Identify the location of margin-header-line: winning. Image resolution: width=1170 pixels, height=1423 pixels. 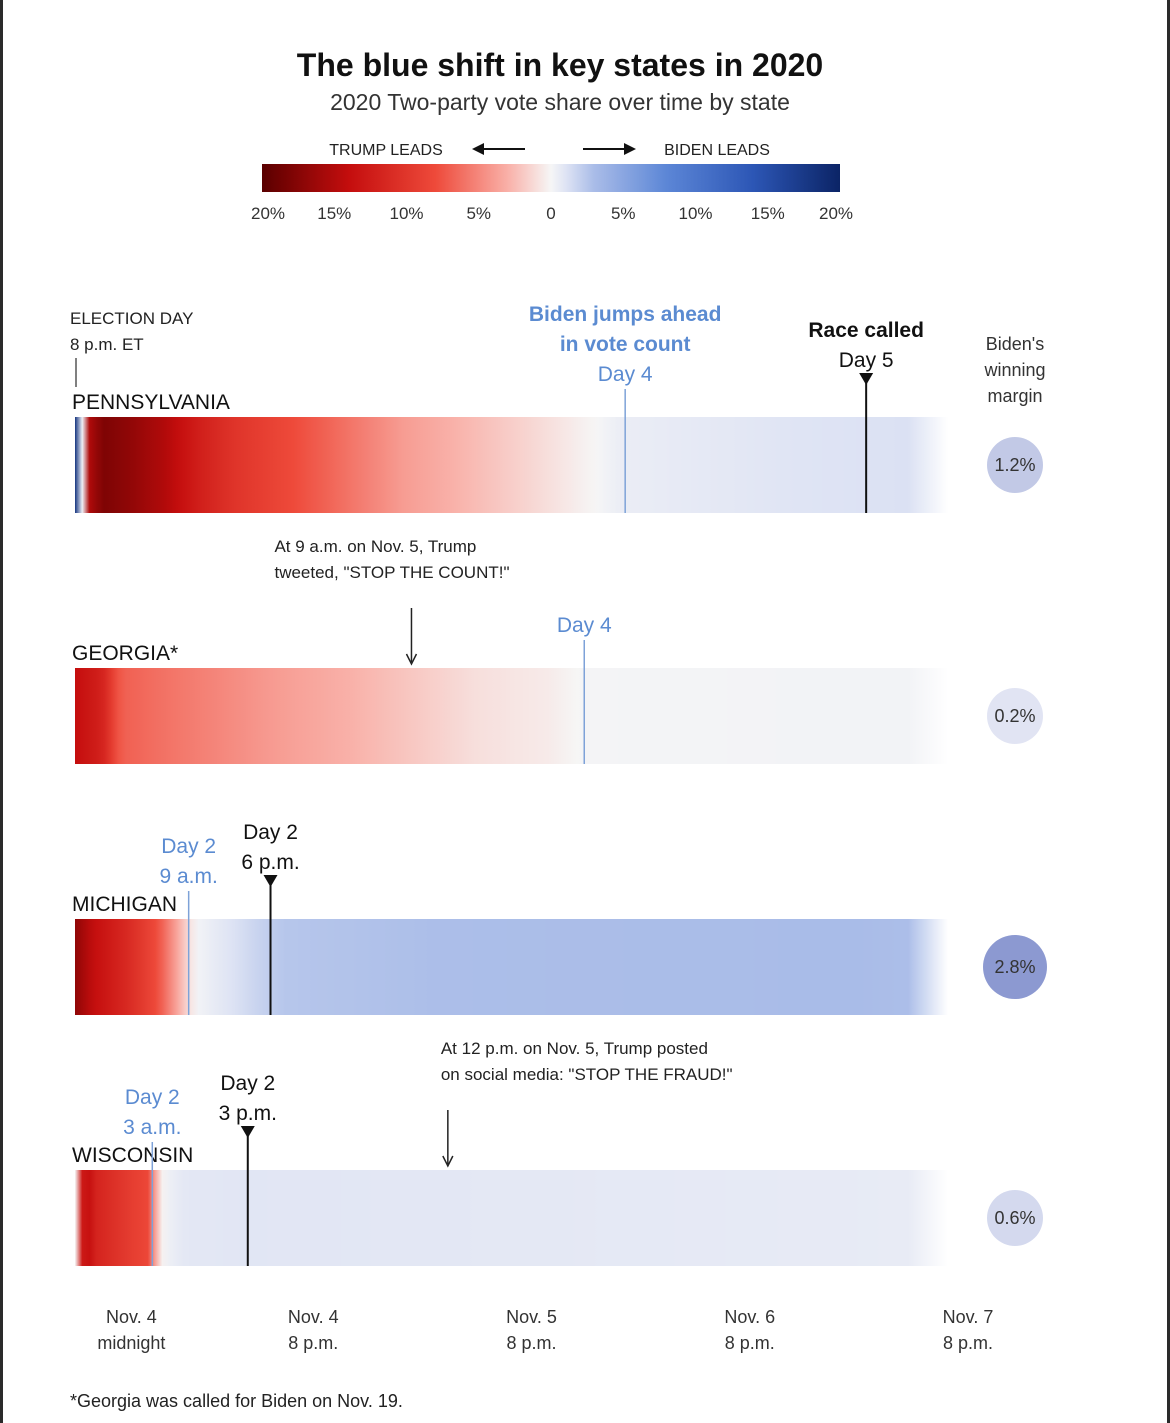
(1014, 370).